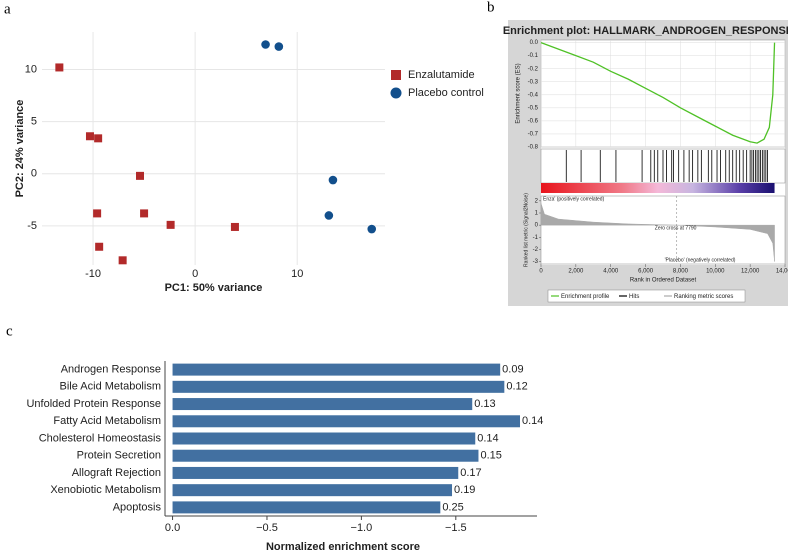  Describe the element at coordinates (34, 174) in the screenshot. I see `y-tick-label: 0` at that location.